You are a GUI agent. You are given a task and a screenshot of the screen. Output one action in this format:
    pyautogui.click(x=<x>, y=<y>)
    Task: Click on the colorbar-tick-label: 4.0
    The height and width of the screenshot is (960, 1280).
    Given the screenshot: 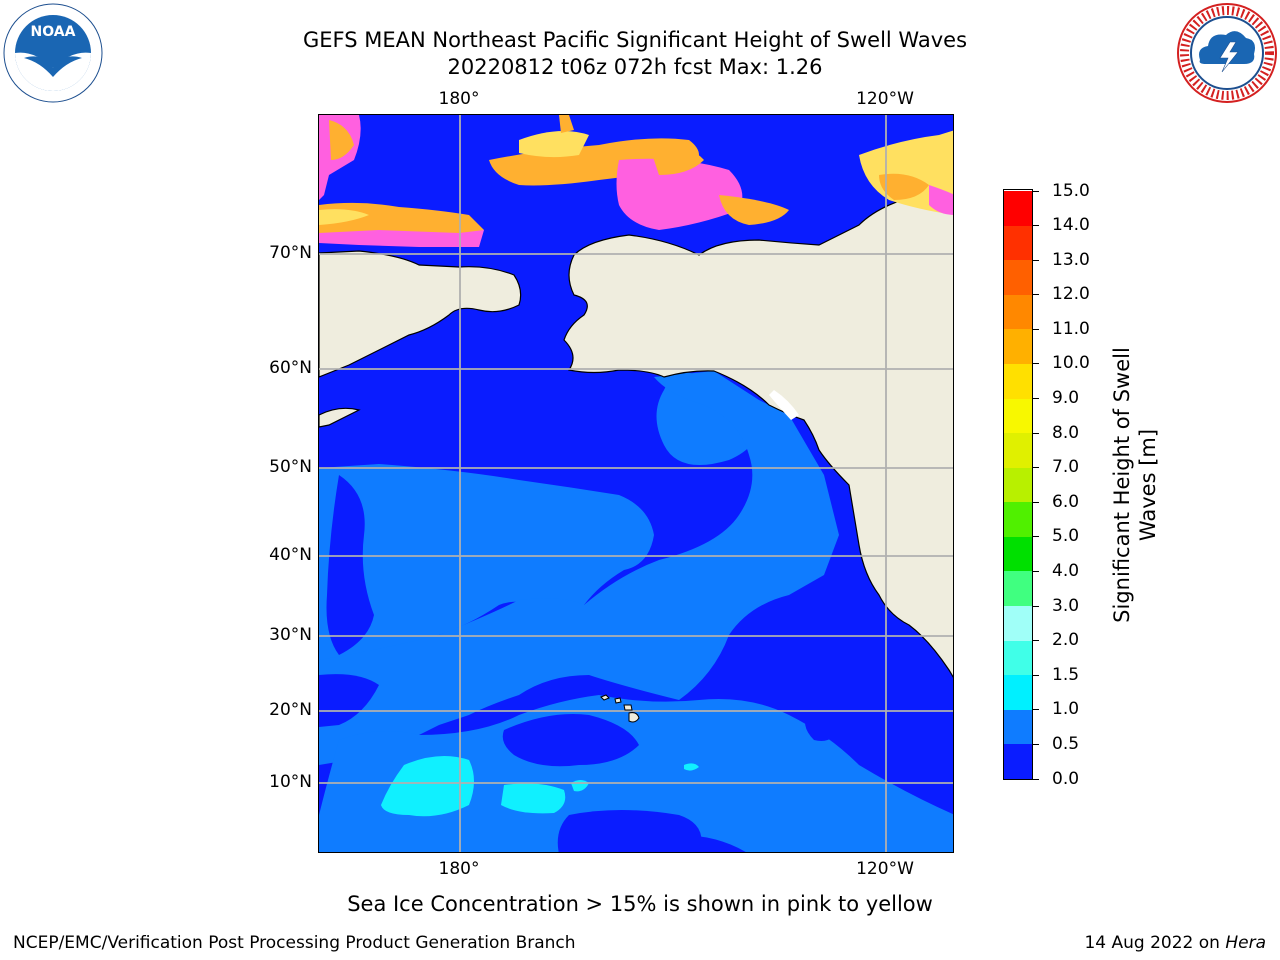 What is the action you would take?
    pyautogui.click(x=1066, y=570)
    